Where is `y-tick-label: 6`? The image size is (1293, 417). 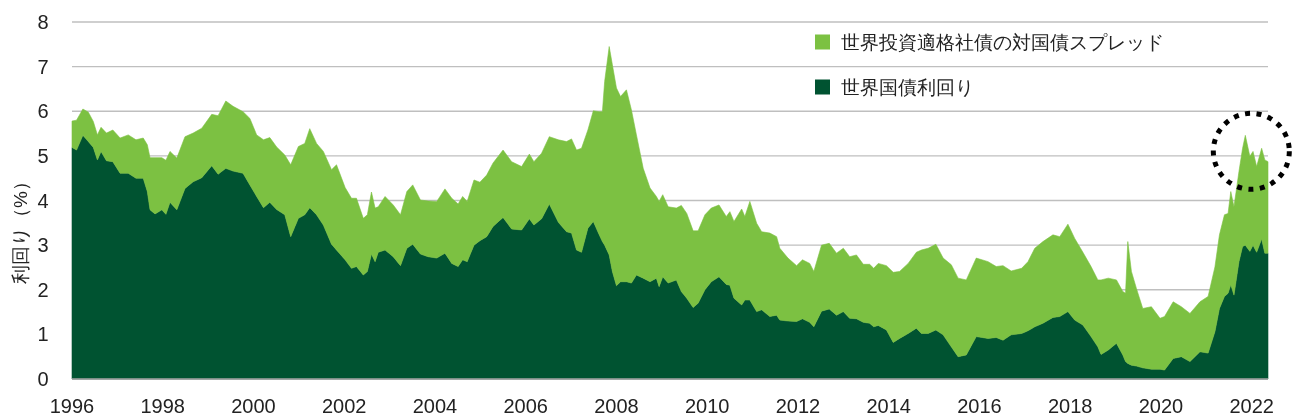
y-tick-label: 6 is located at coordinates (43, 111).